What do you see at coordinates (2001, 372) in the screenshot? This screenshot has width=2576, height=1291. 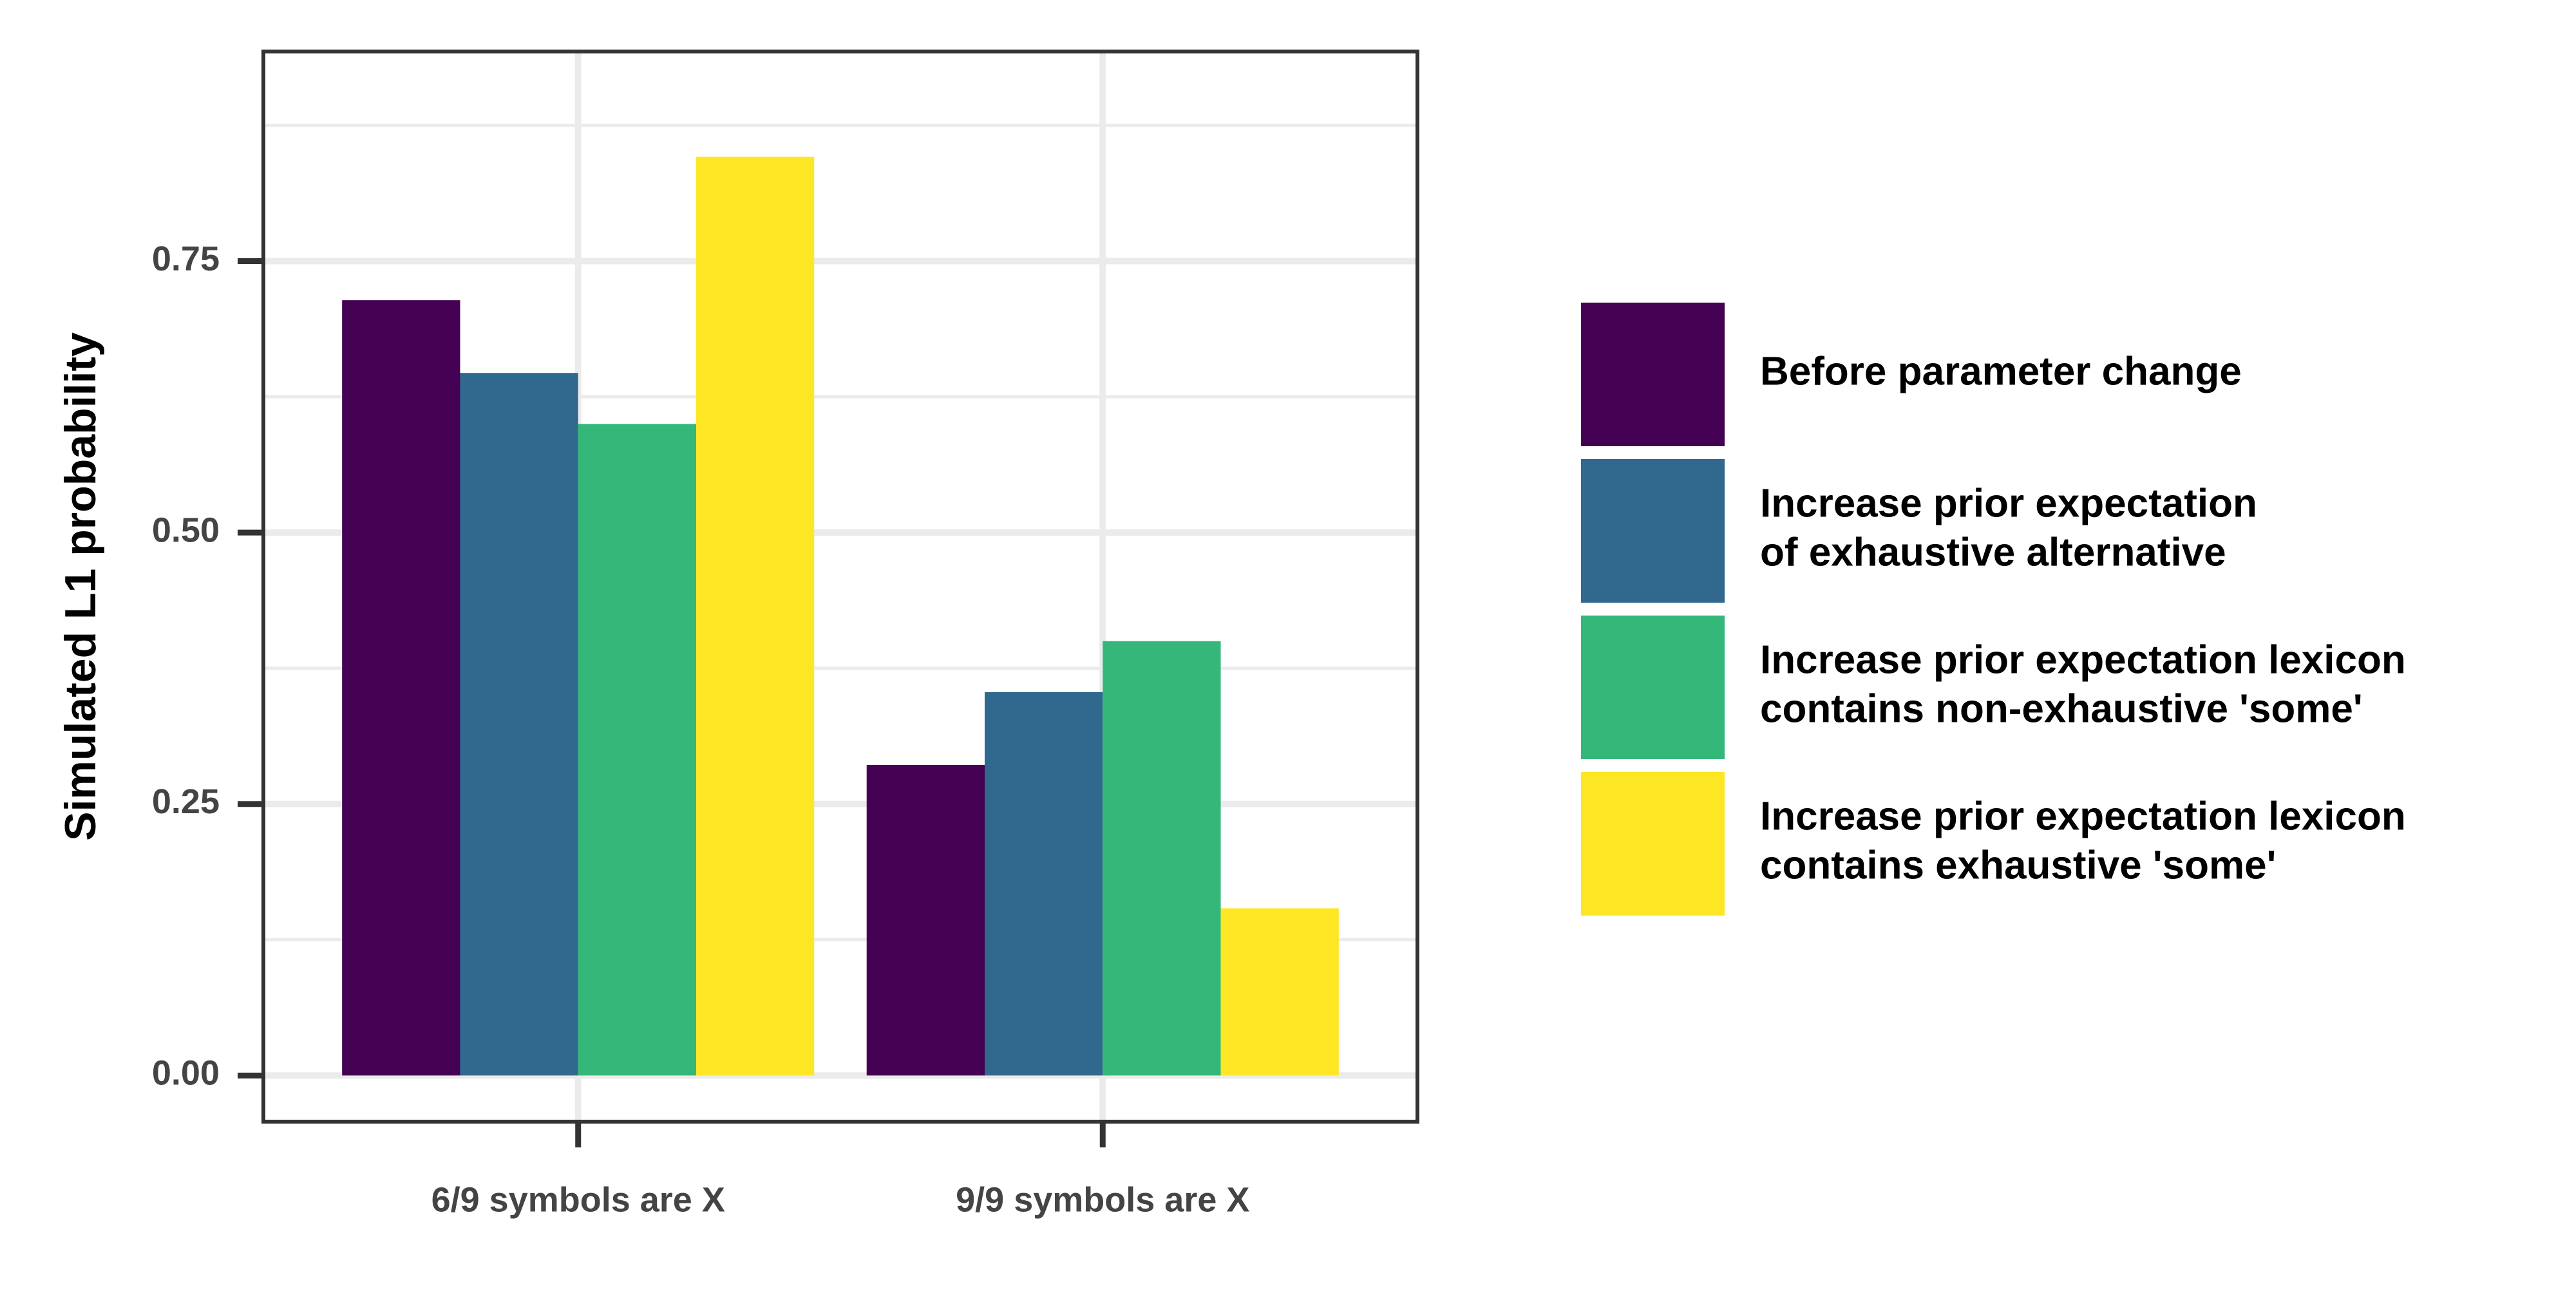 I see `legend-label: Before parameter change` at bounding box center [2001, 372].